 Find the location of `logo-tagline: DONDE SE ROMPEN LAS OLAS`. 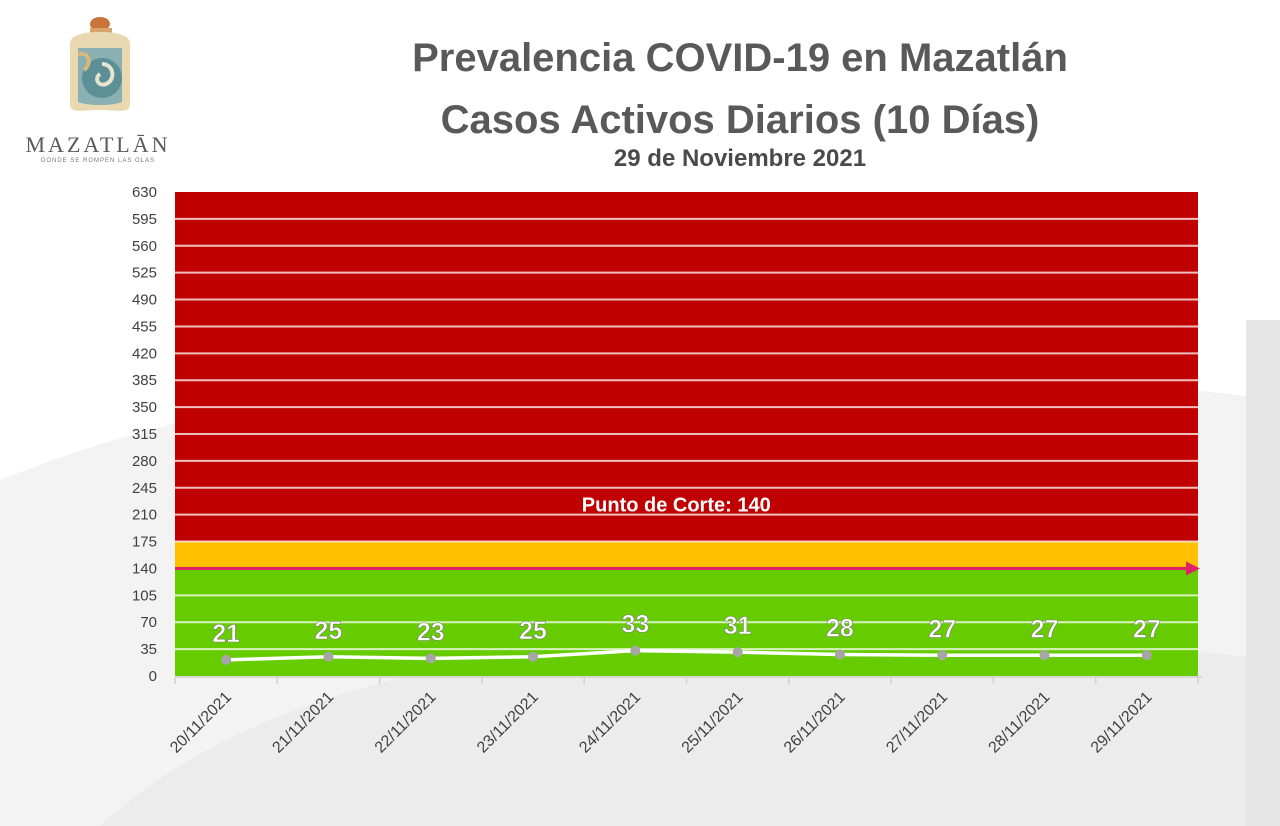

logo-tagline: DONDE SE ROMPEN LAS OLAS is located at coordinates (98, 161).